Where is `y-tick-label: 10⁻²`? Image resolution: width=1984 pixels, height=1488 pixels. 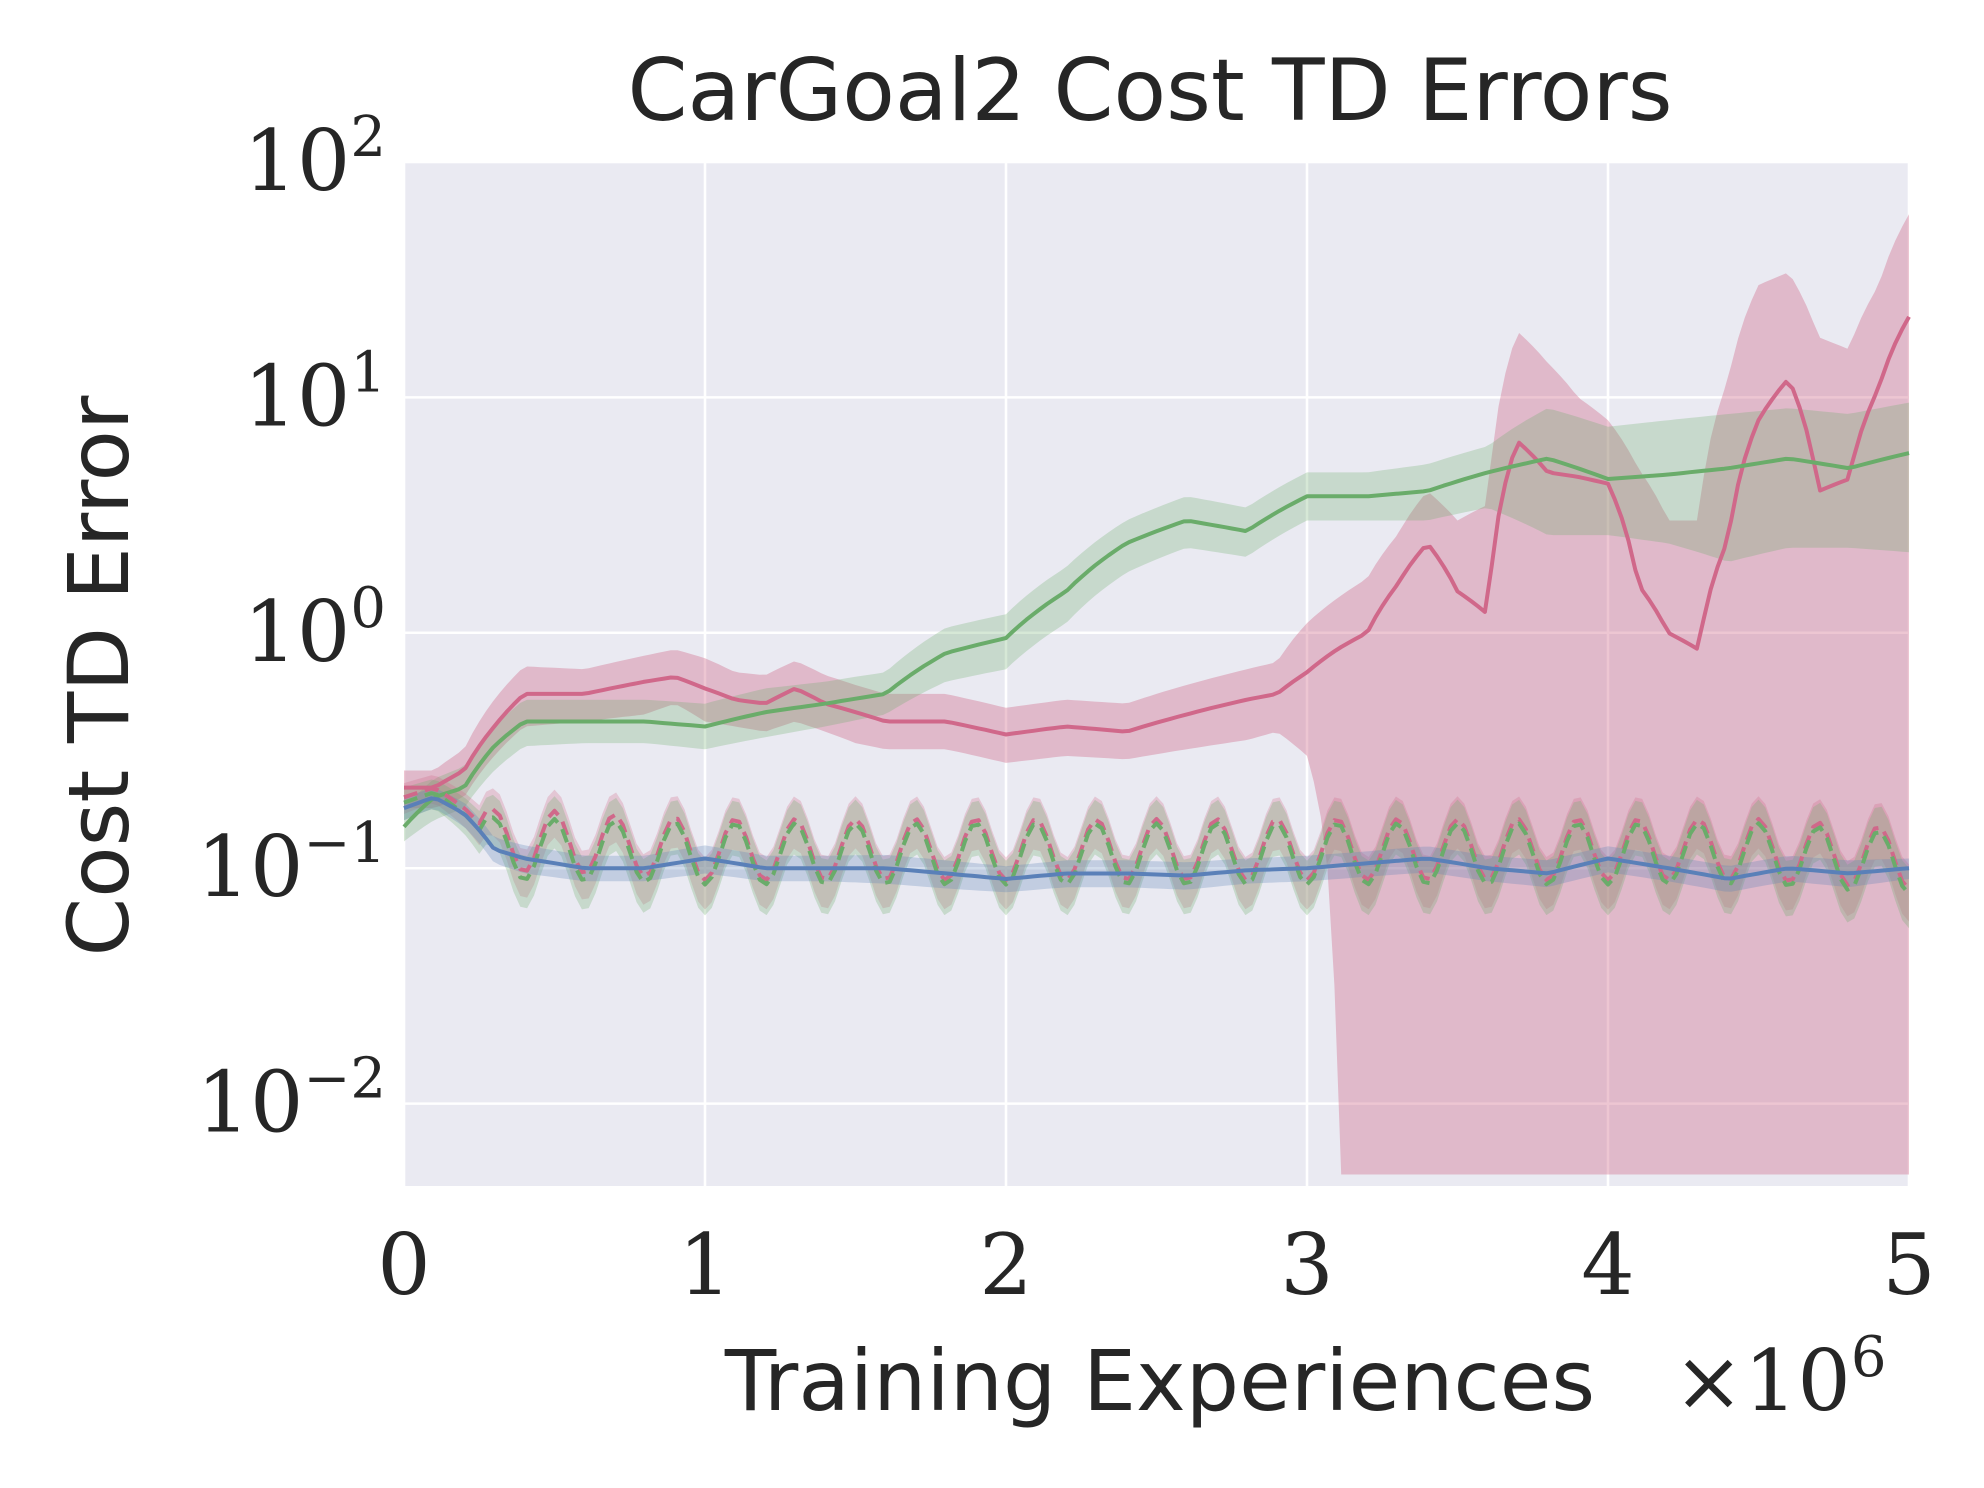 y-tick-label: 10⁻² is located at coordinates (291, 1099).